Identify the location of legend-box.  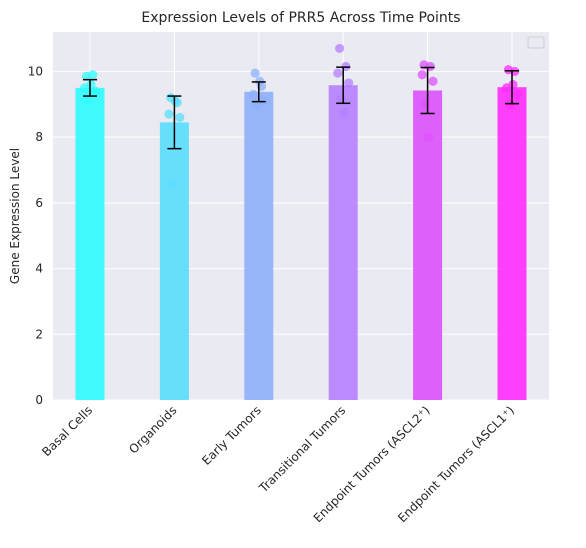
(536, 42).